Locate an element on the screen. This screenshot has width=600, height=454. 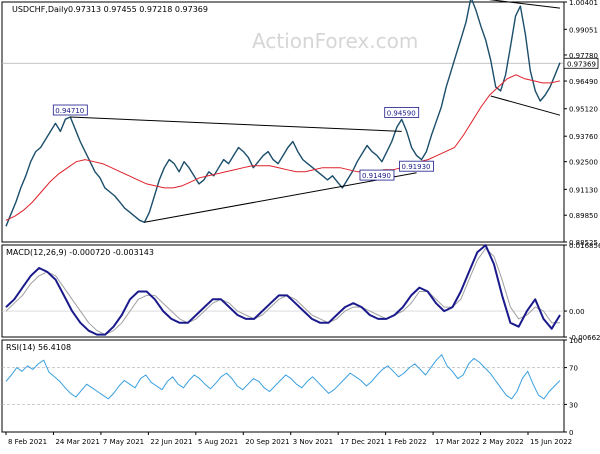
x-tick-label: 20 Sep 2021 is located at coordinates (267, 442).